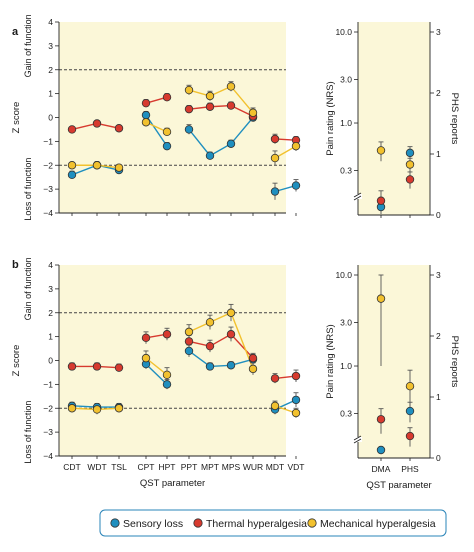  Describe the element at coordinates (97, 409) in the screenshot. I see `point-mechanical-hyperalgesia-wdt` at that location.